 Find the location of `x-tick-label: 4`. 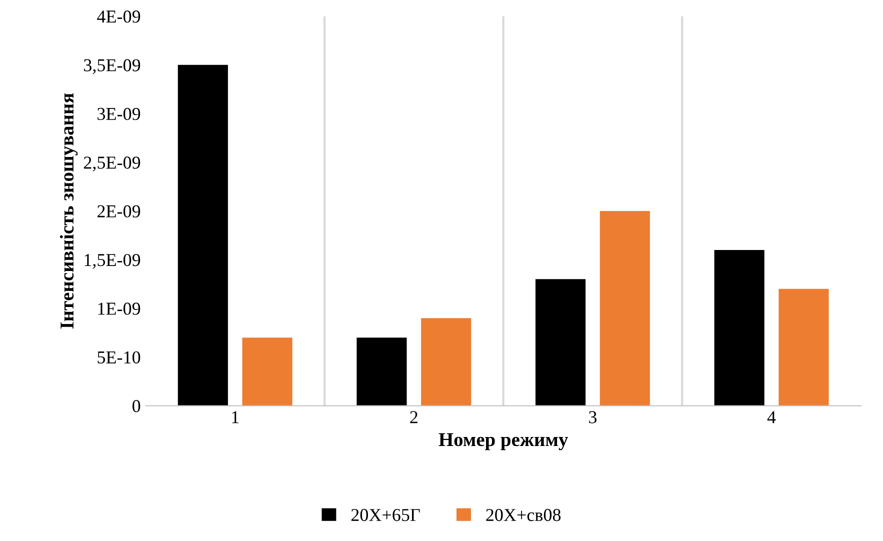

x-tick-label: 4 is located at coordinates (771, 417).